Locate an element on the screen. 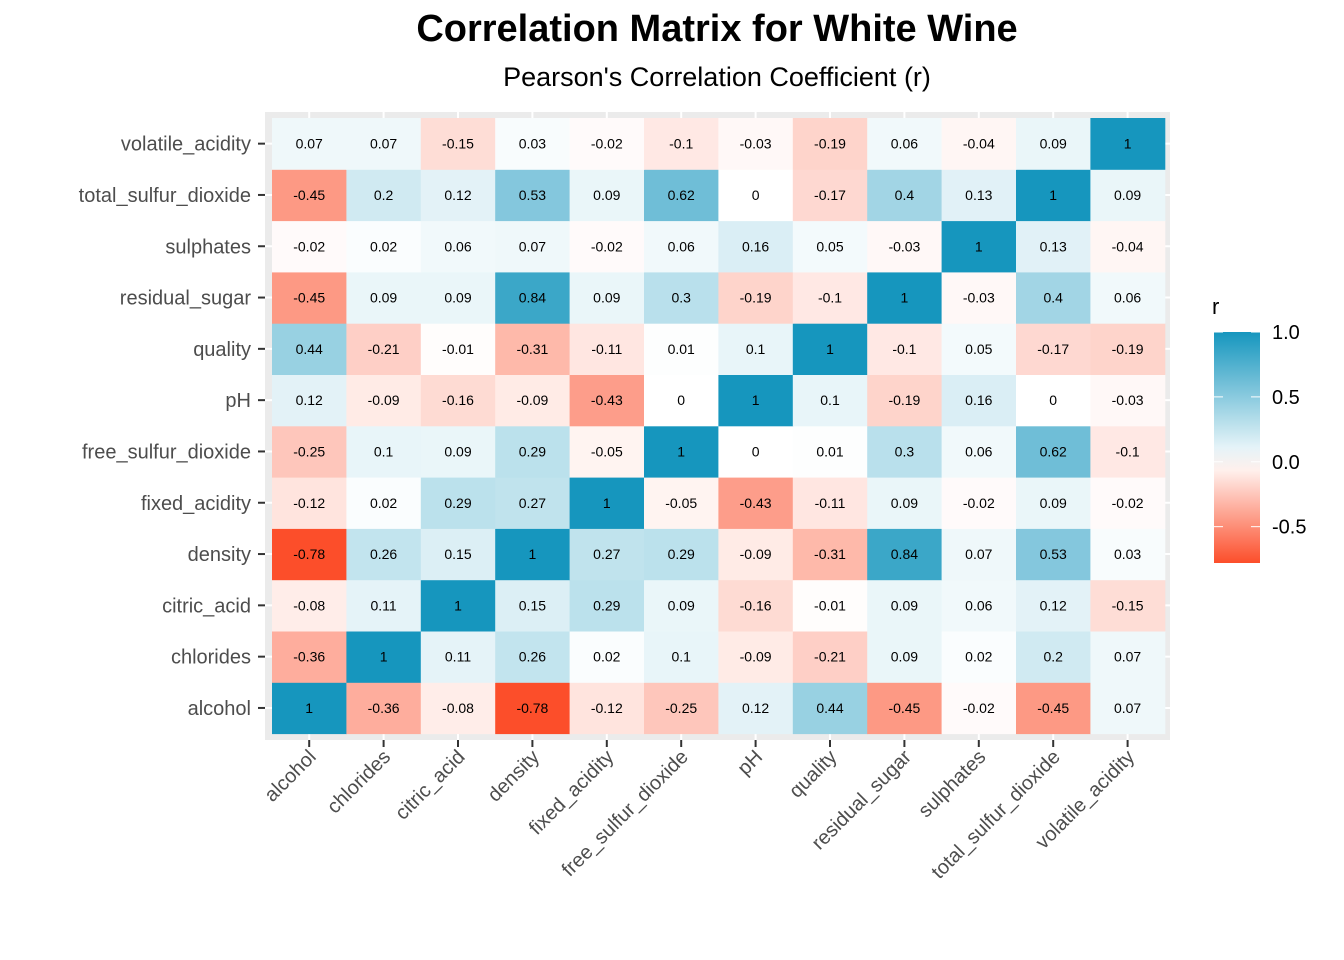  cell-value-label: 0.13 is located at coordinates (1053, 246).